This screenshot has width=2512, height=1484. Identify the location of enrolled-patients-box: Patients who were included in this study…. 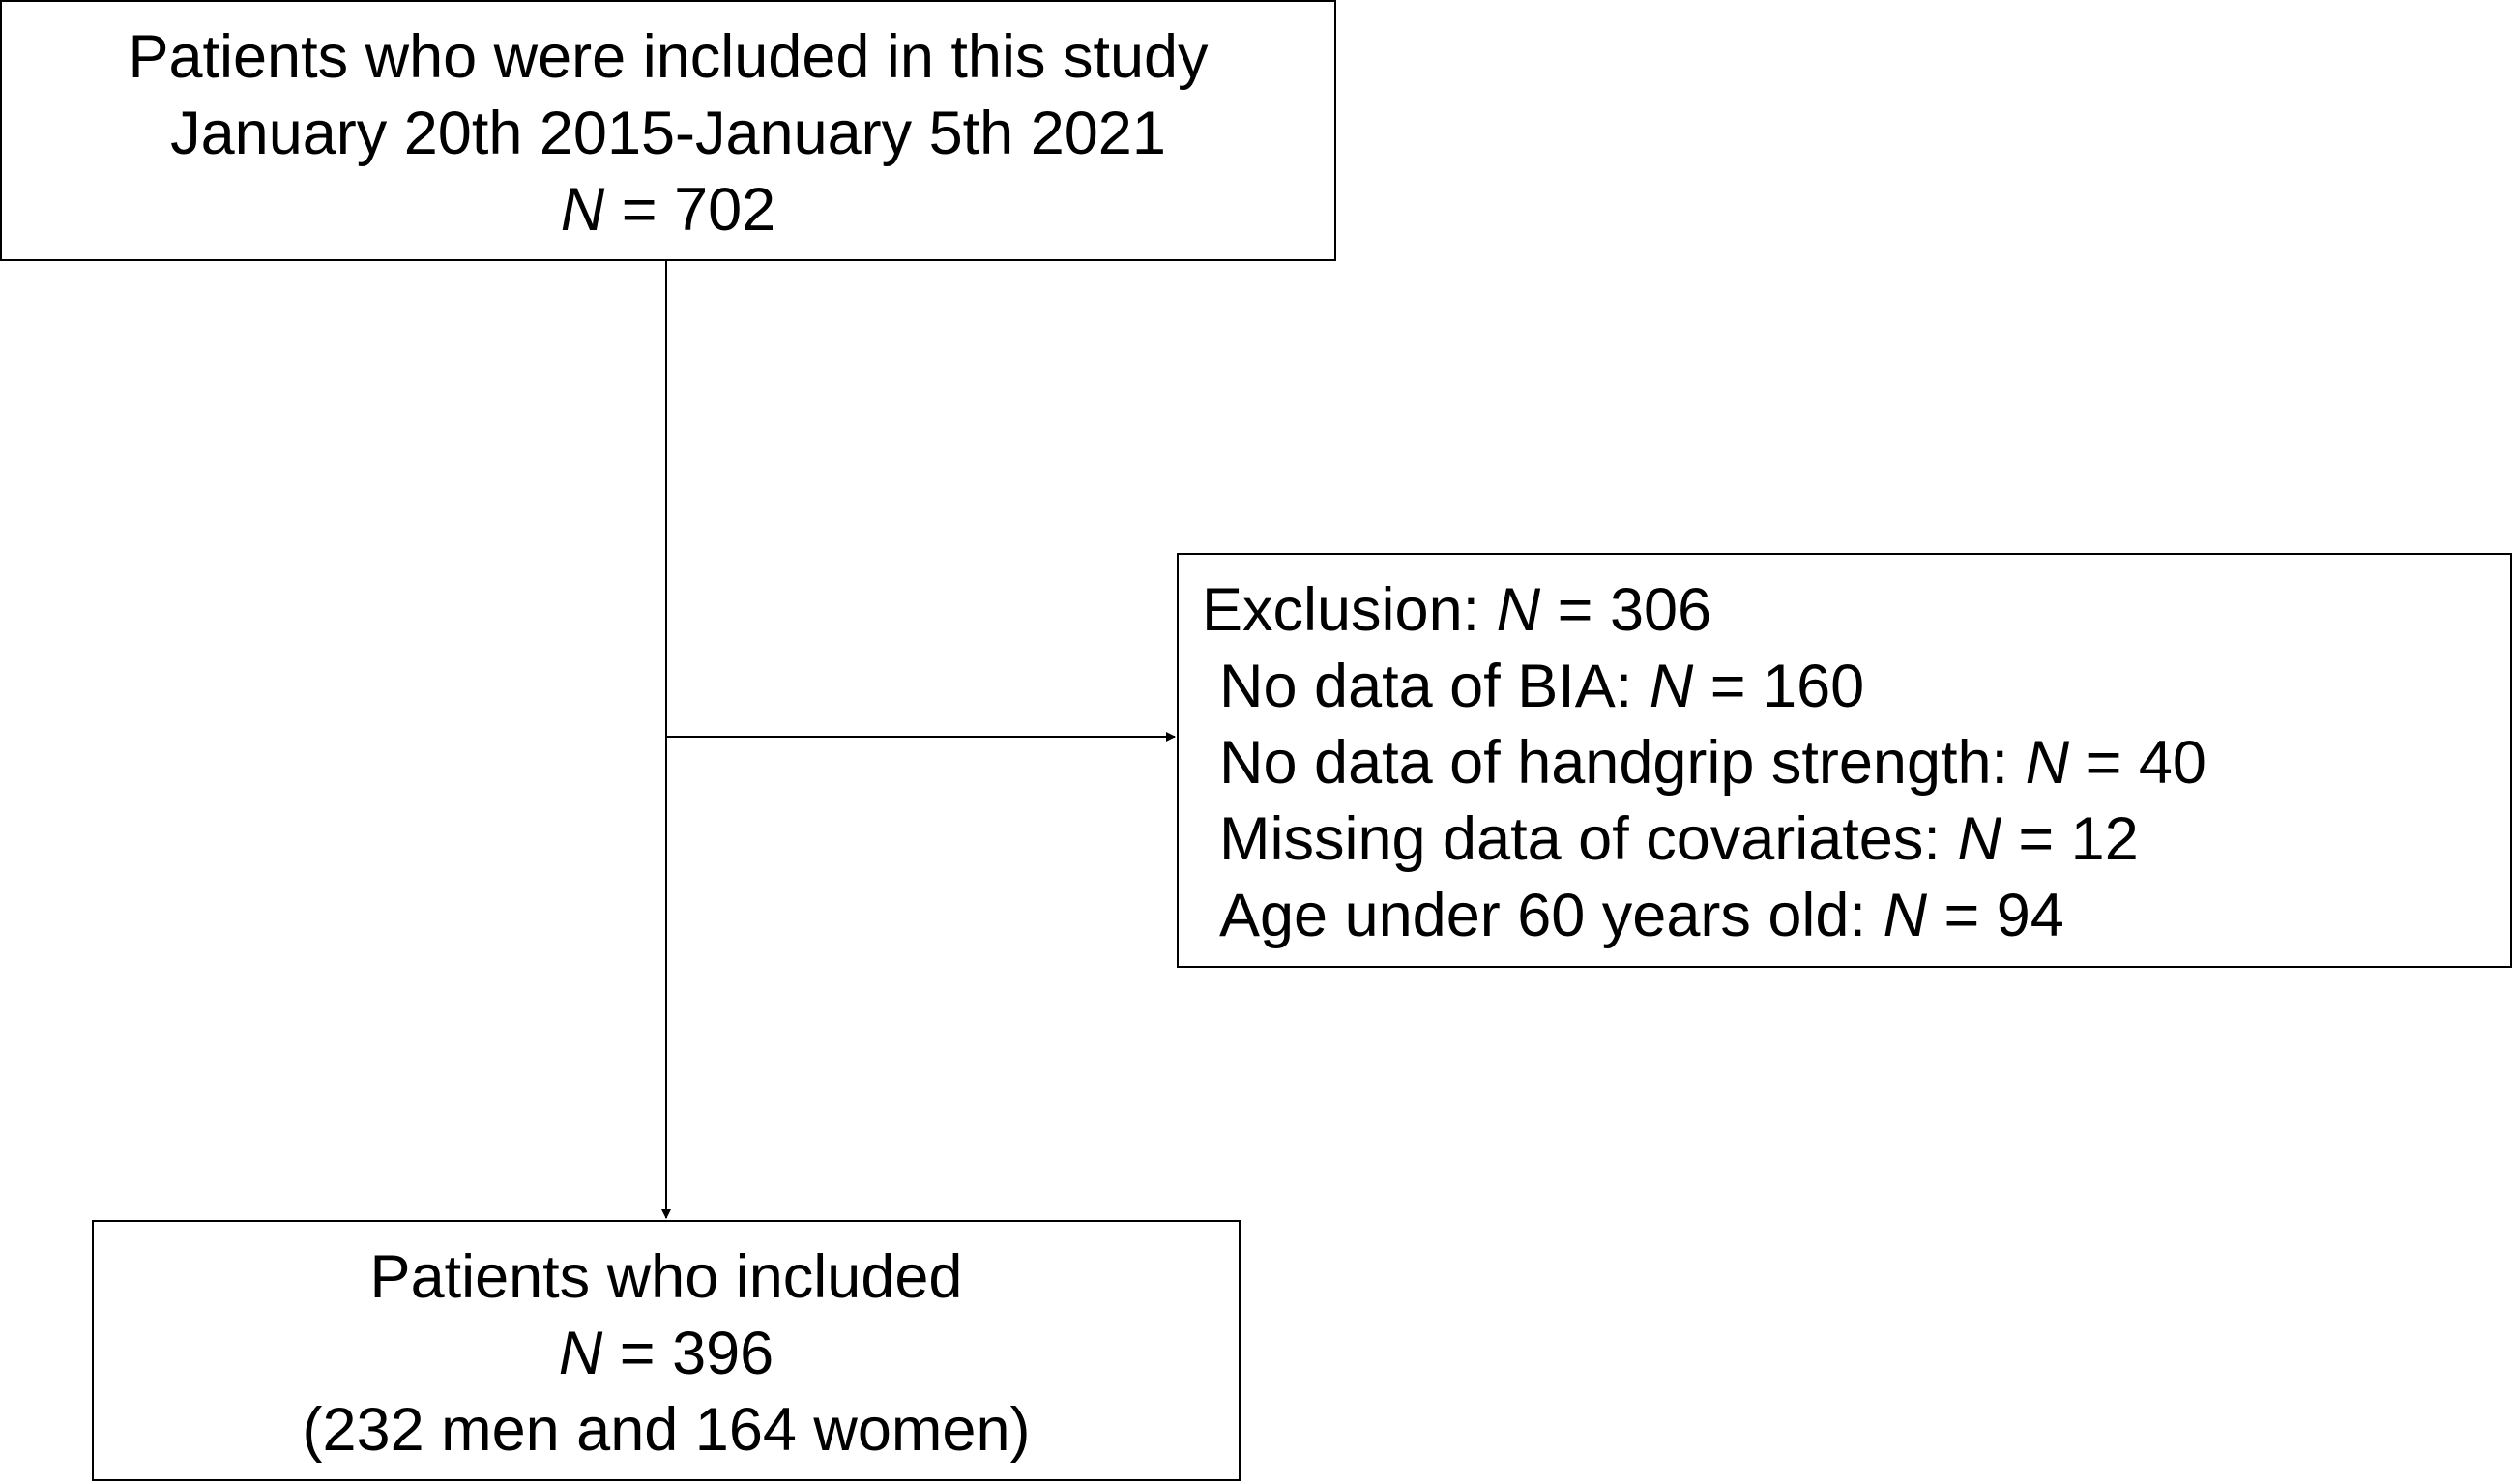
(668, 131).